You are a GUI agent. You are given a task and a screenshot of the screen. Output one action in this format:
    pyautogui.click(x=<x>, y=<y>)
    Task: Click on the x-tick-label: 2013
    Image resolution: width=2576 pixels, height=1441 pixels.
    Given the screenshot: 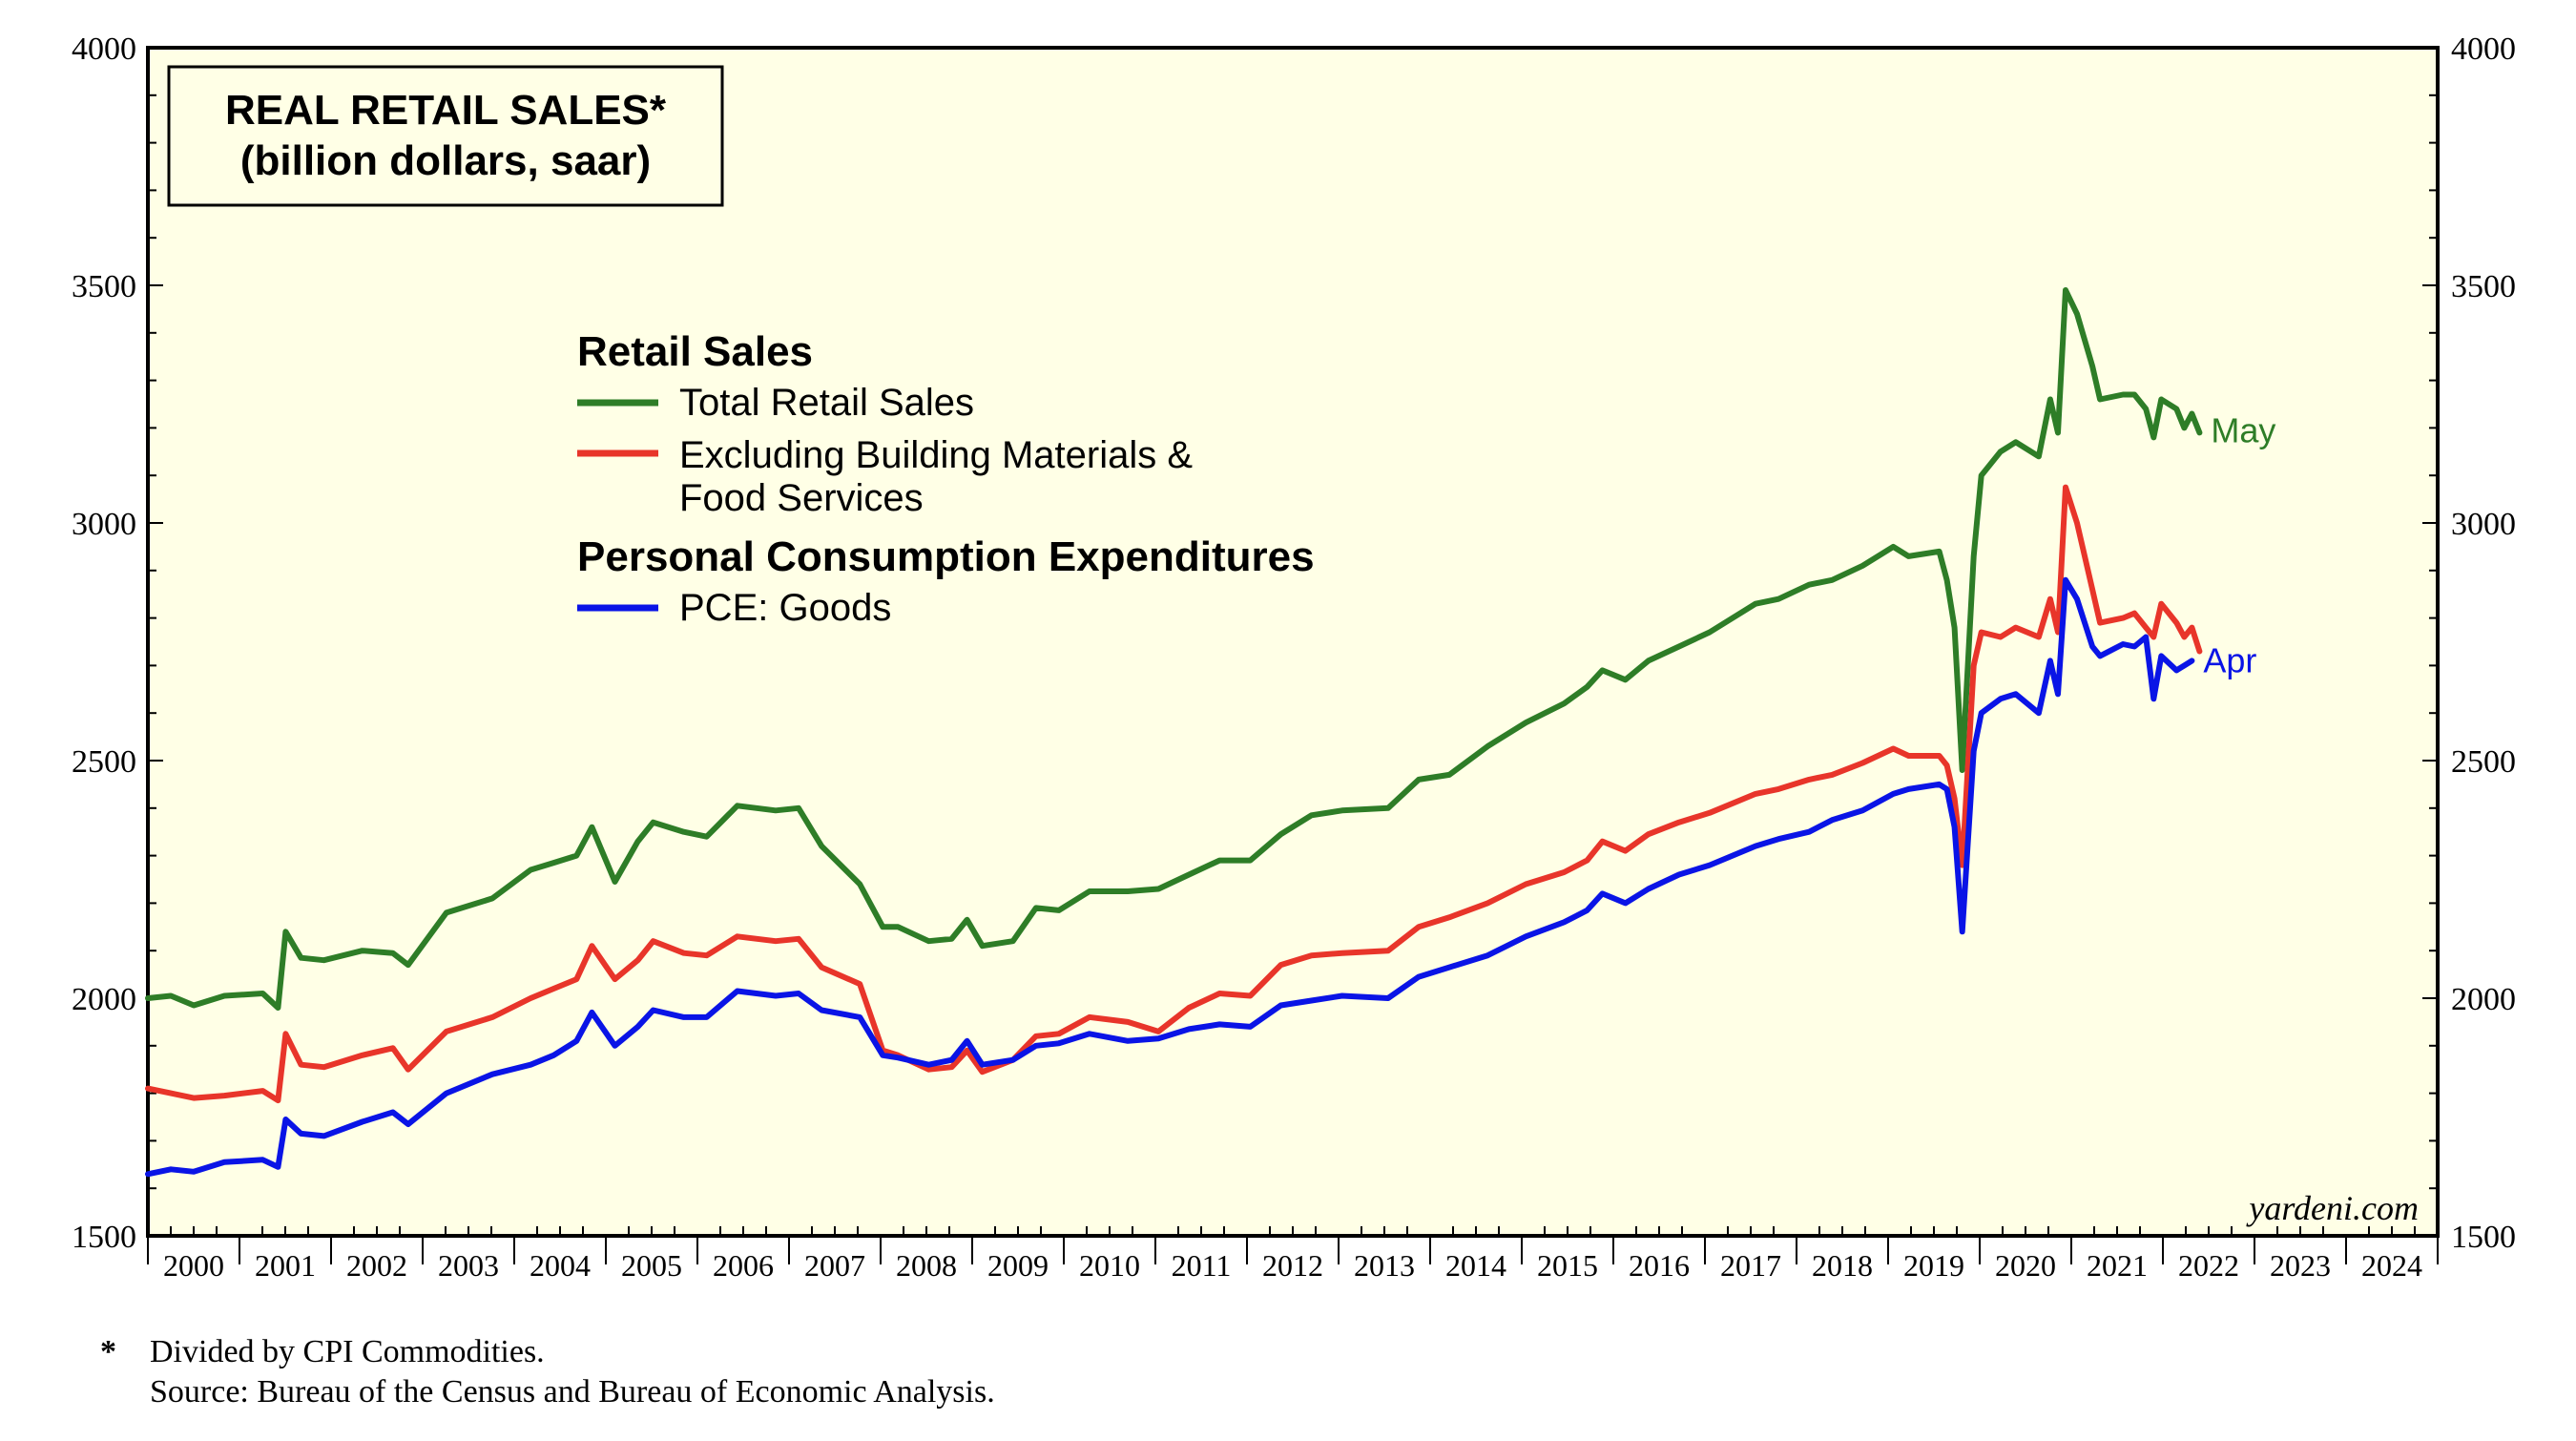 What is the action you would take?
    pyautogui.click(x=1384, y=1265)
    